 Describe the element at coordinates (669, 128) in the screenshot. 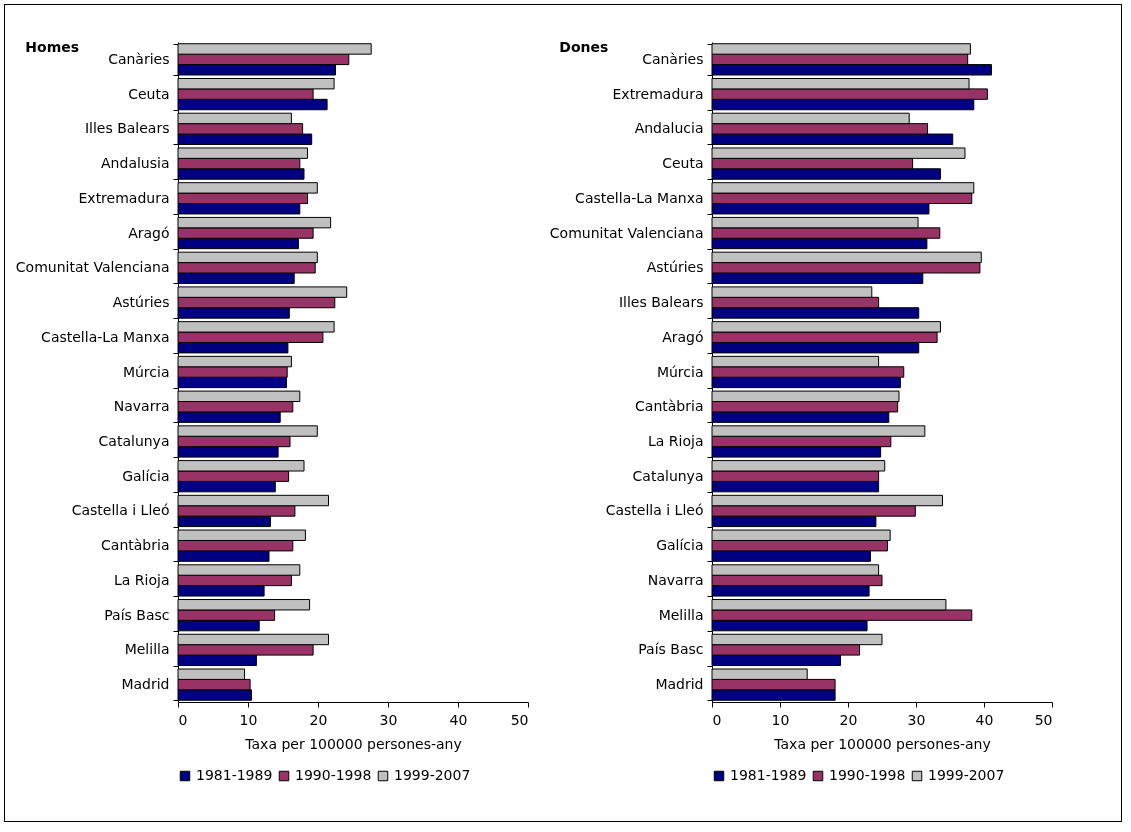

I see `y-tick-label: Andalucia` at that location.